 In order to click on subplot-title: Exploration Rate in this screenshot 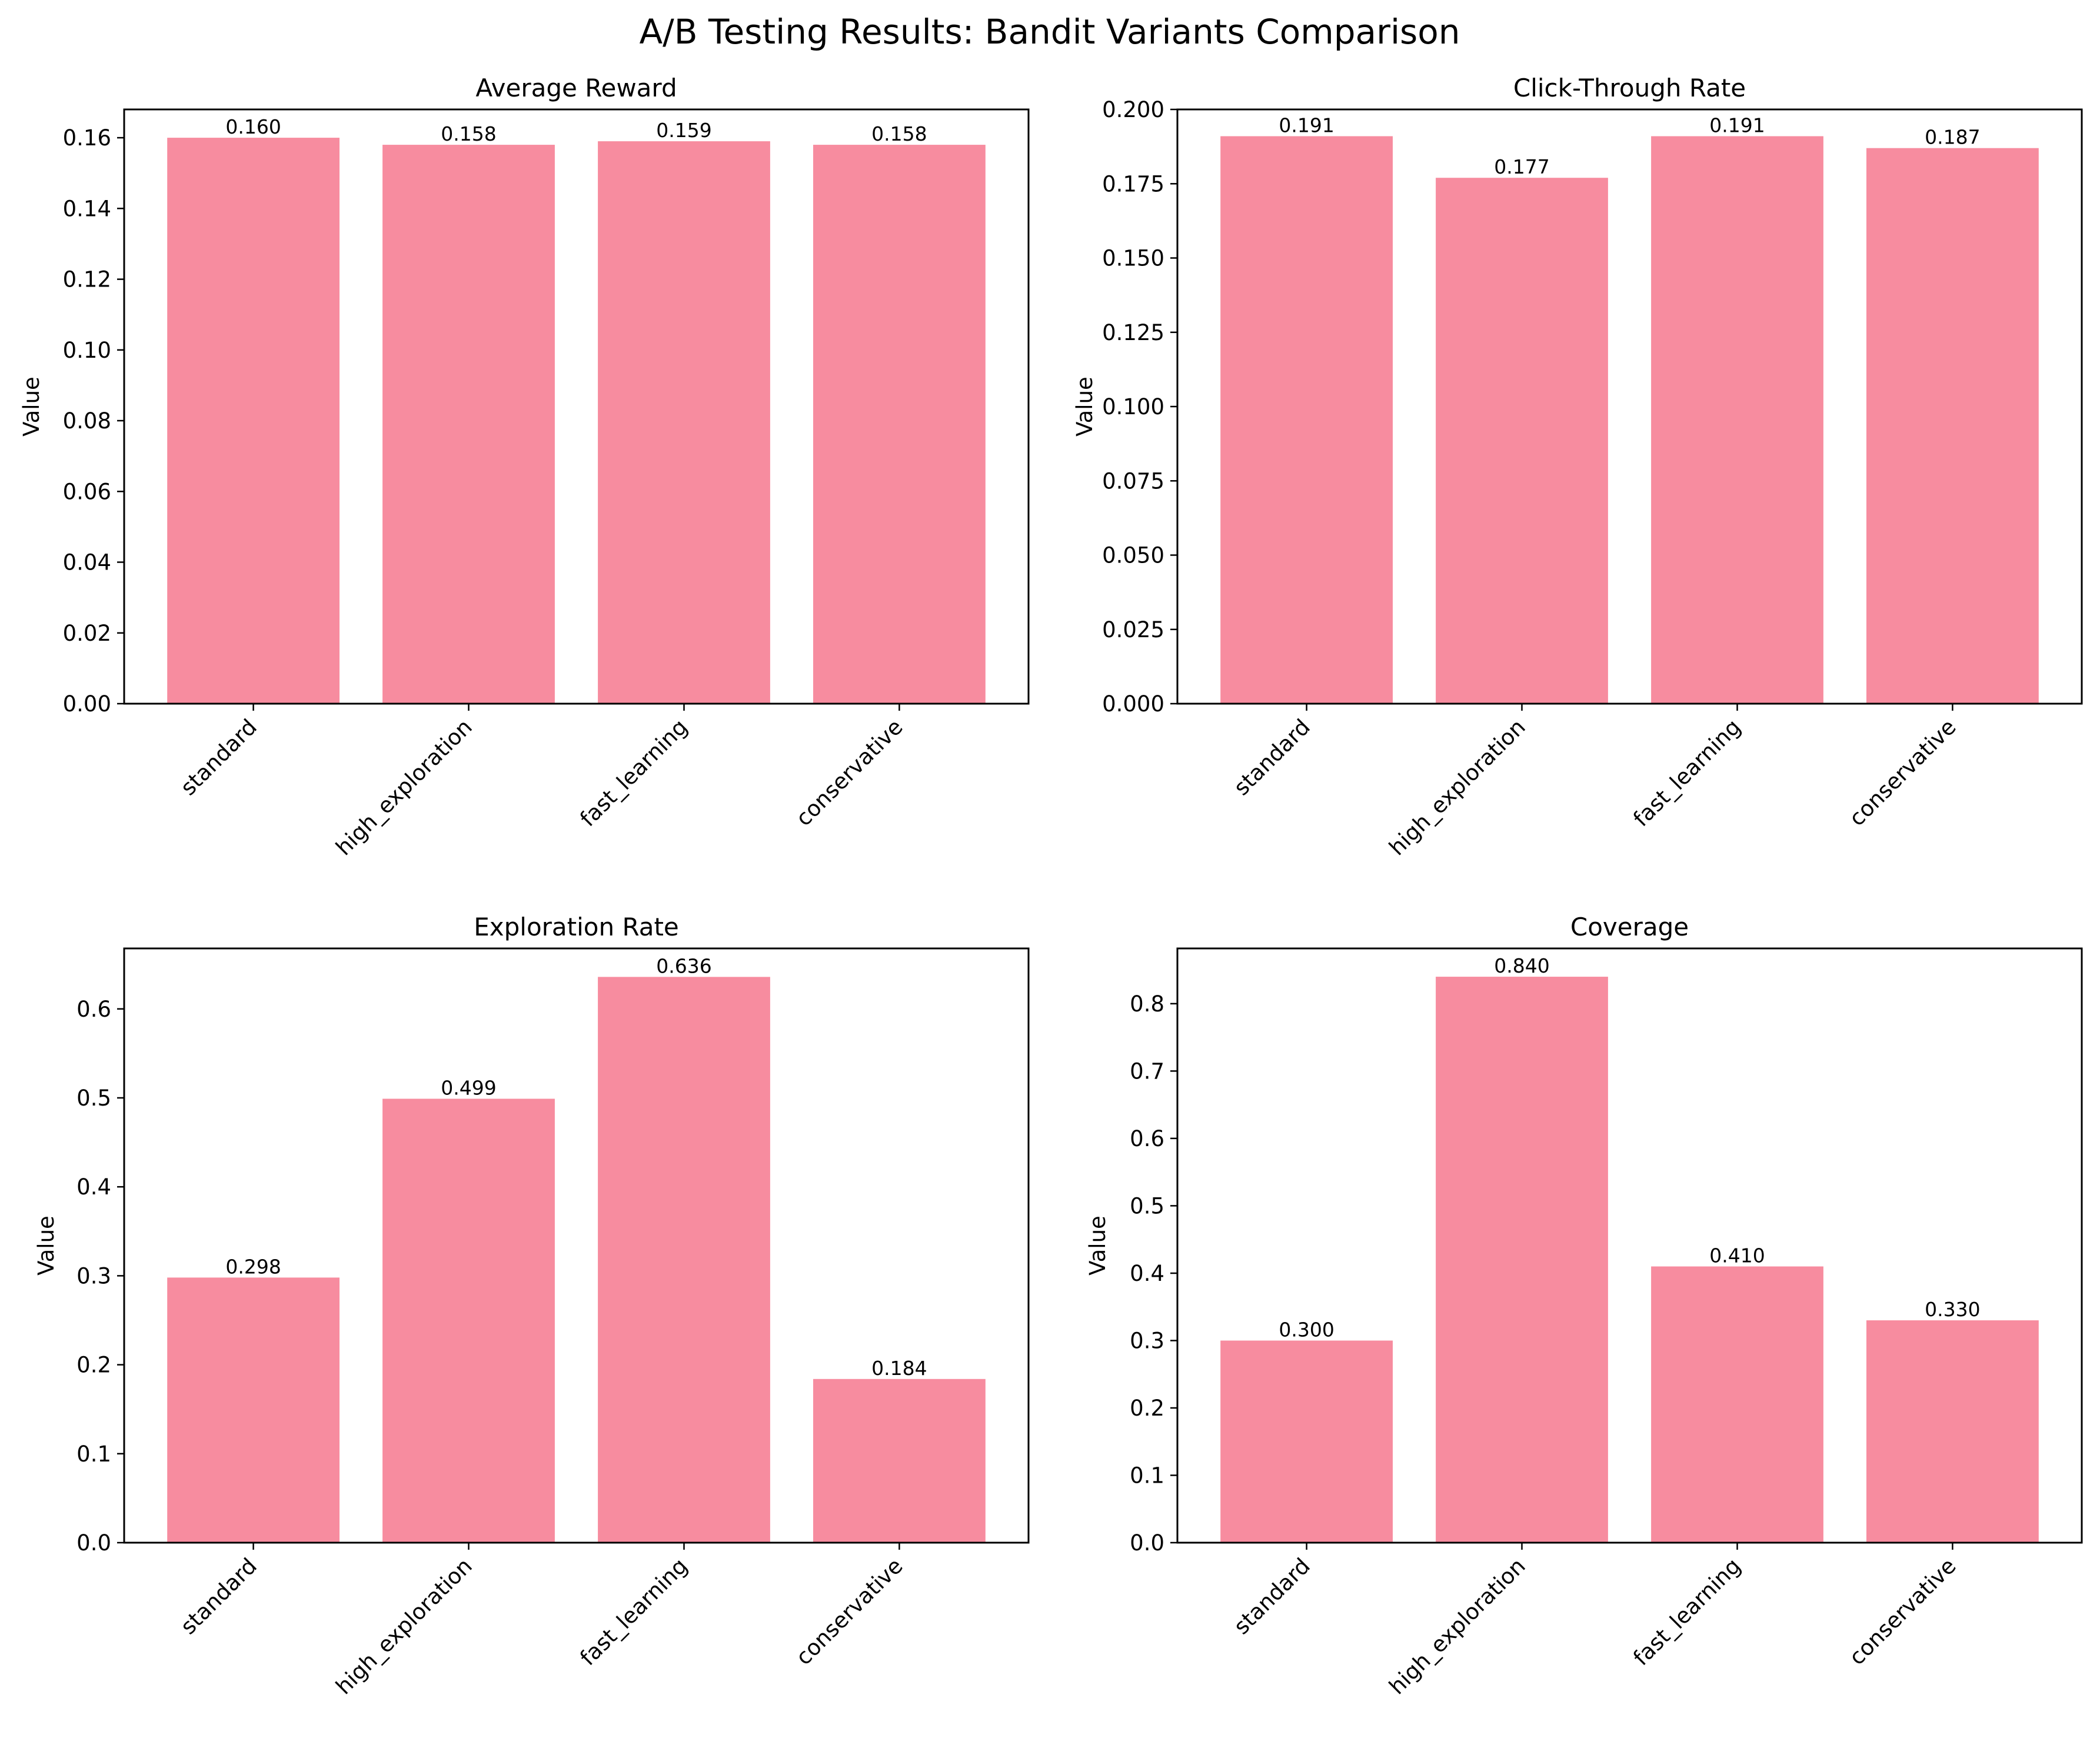, I will do `click(576, 927)`.